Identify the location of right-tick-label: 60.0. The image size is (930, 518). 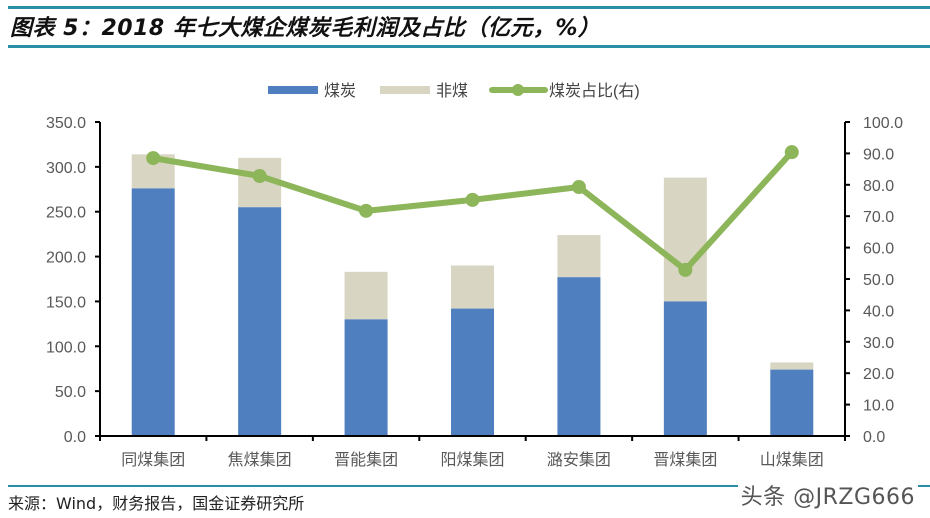
(878, 249).